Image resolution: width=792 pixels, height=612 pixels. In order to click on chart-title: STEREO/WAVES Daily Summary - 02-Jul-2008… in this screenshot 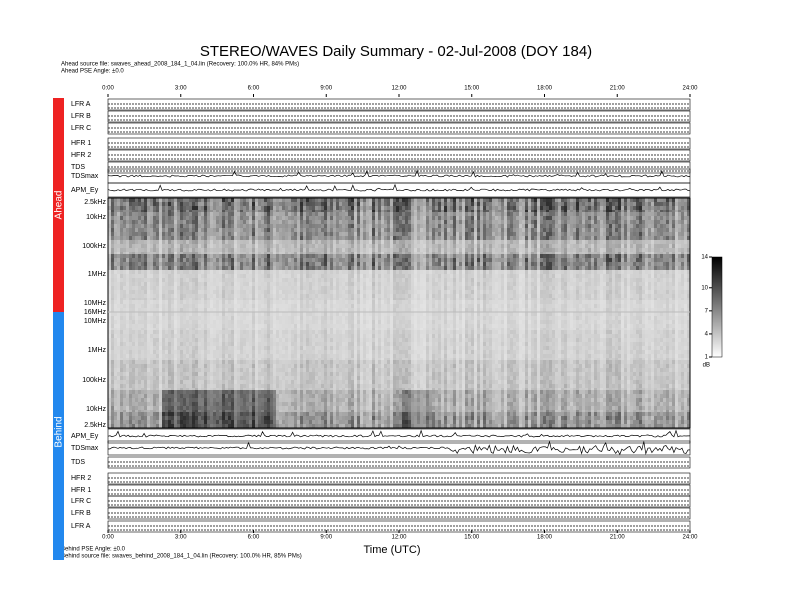, I will do `click(396, 51)`.